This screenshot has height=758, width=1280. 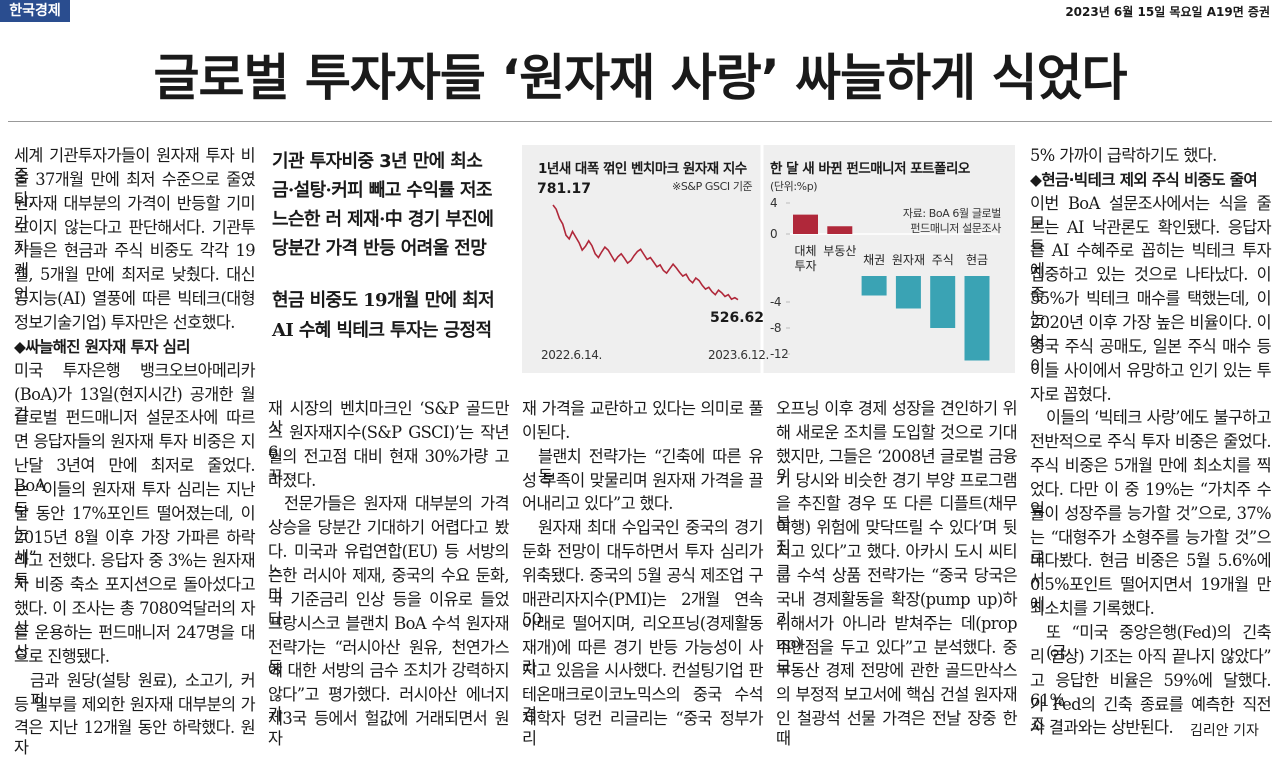 I want to click on text-line: 내다봤다. 현금 비중은 5월 5.6%에서, so click(x=1151, y=571).